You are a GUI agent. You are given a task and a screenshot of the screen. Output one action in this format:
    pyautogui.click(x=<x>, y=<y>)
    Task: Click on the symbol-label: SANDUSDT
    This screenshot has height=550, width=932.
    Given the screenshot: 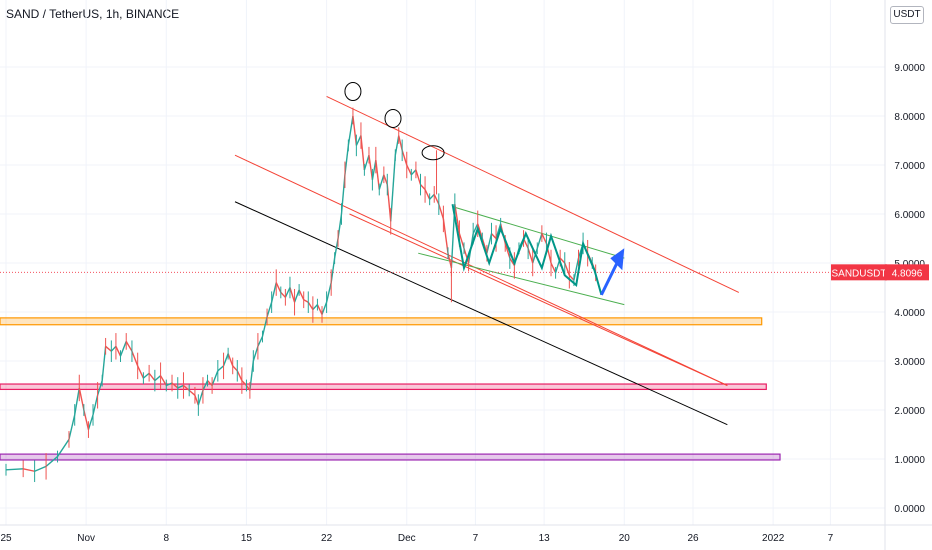 What is the action you would take?
    pyautogui.click(x=858, y=273)
    